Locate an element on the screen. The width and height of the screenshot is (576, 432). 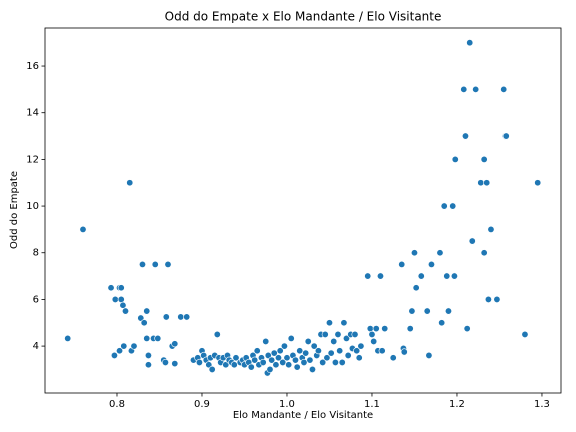
x-tick-label: 0.8 is located at coordinates (117, 404).